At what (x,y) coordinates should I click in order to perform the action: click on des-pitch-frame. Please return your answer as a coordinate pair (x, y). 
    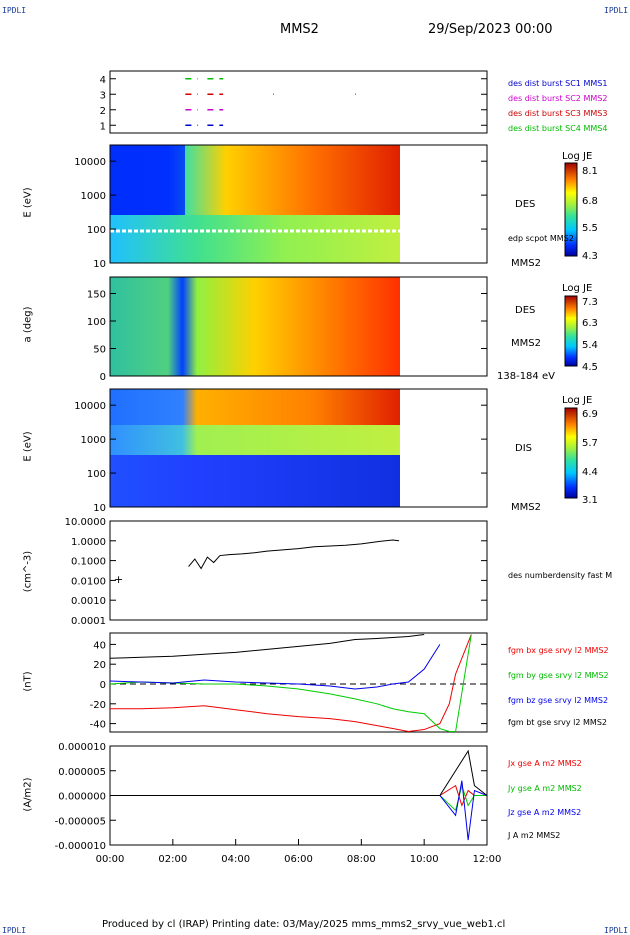
    Looking at the image, I should click on (298, 326).